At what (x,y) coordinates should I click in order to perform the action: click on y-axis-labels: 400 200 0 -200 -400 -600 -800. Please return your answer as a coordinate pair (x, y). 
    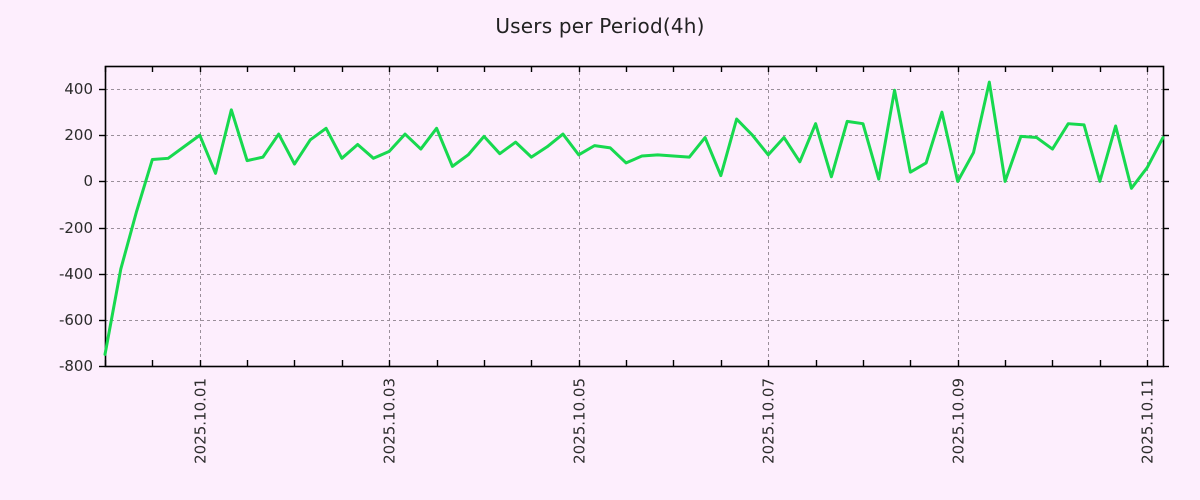
    Looking at the image, I should click on (76, 227).